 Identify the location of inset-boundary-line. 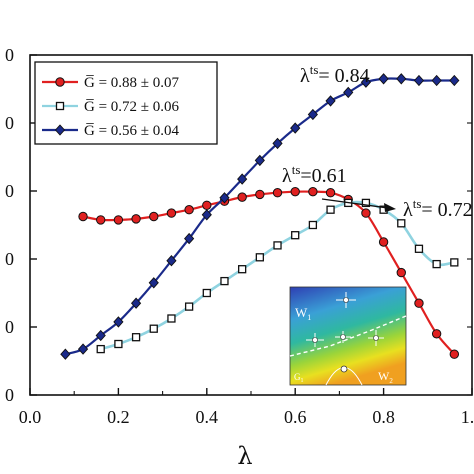
(348, 336).